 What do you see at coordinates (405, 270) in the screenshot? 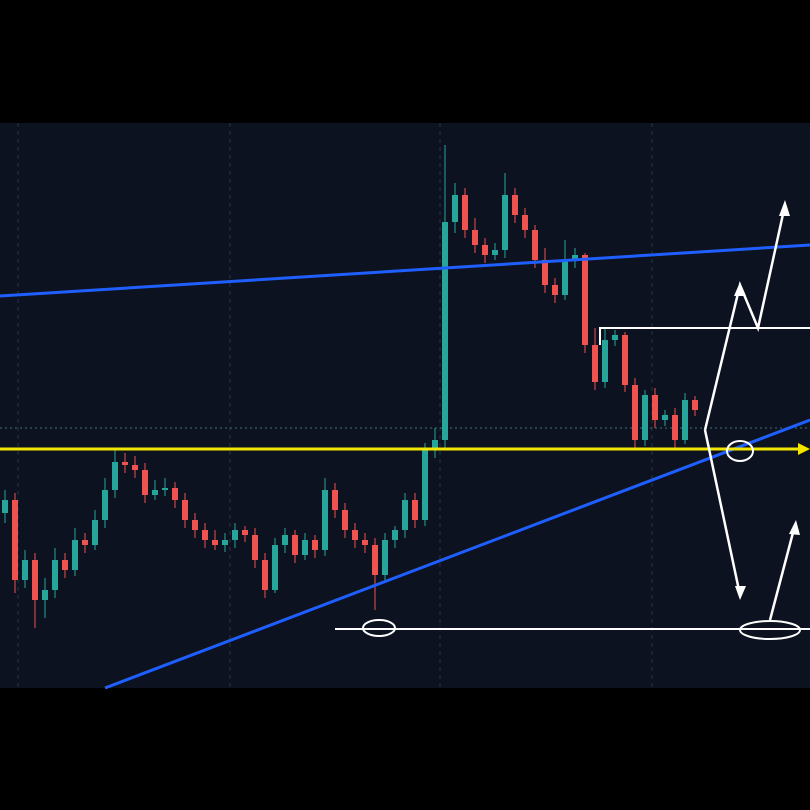
I see `trend-line` at bounding box center [405, 270].